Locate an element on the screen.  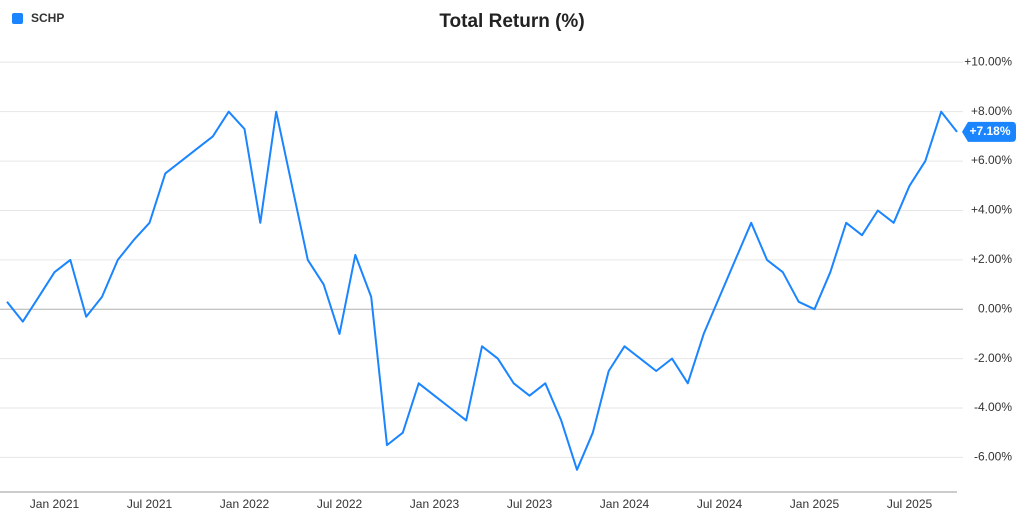
y-tick-label: -4.00% is located at coordinates (993, 407).